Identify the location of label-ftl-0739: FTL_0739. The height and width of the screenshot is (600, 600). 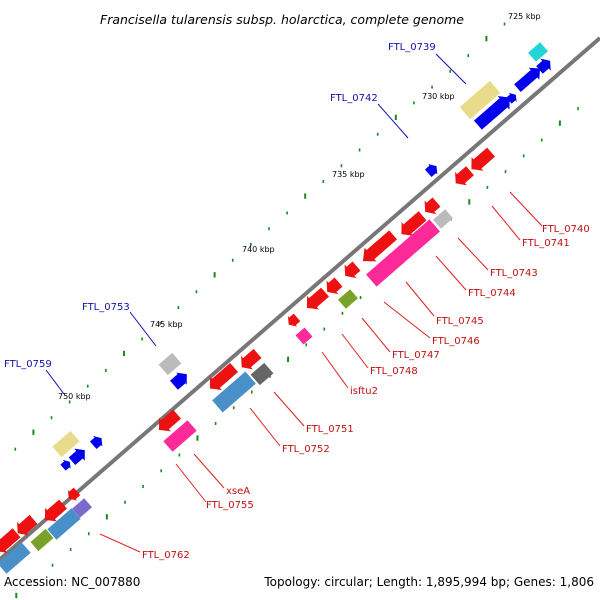
(412, 47).